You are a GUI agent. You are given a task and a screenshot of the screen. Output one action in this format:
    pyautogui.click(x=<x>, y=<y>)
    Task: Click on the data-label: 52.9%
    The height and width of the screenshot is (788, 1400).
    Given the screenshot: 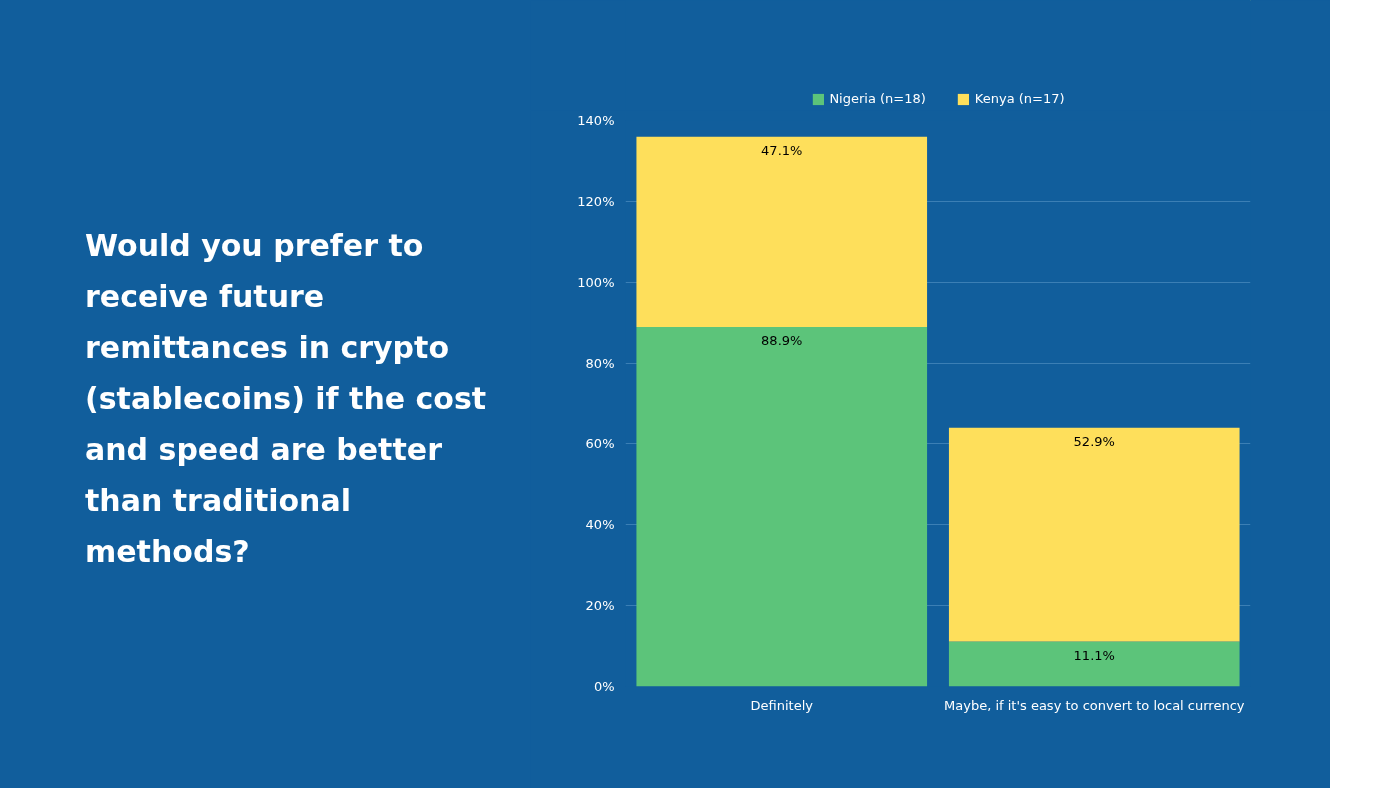 What is the action you would take?
    pyautogui.click(x=1094, y=441)
    